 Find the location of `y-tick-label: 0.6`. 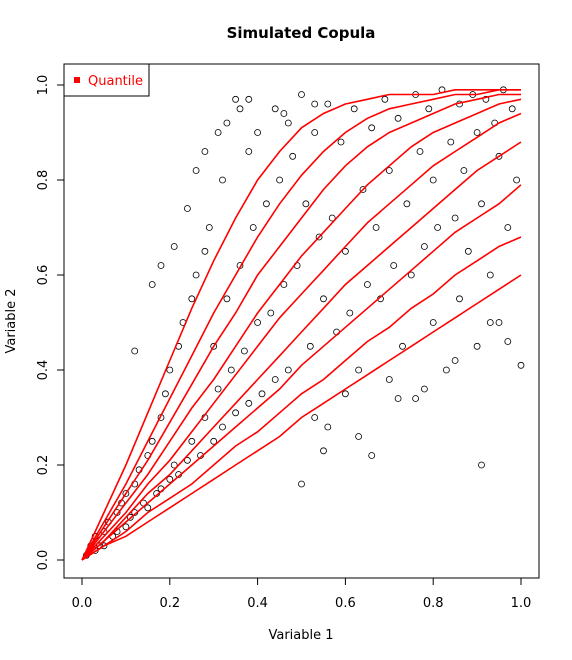

y-tick-label: 0.6 is located at coordinates (43, 275).